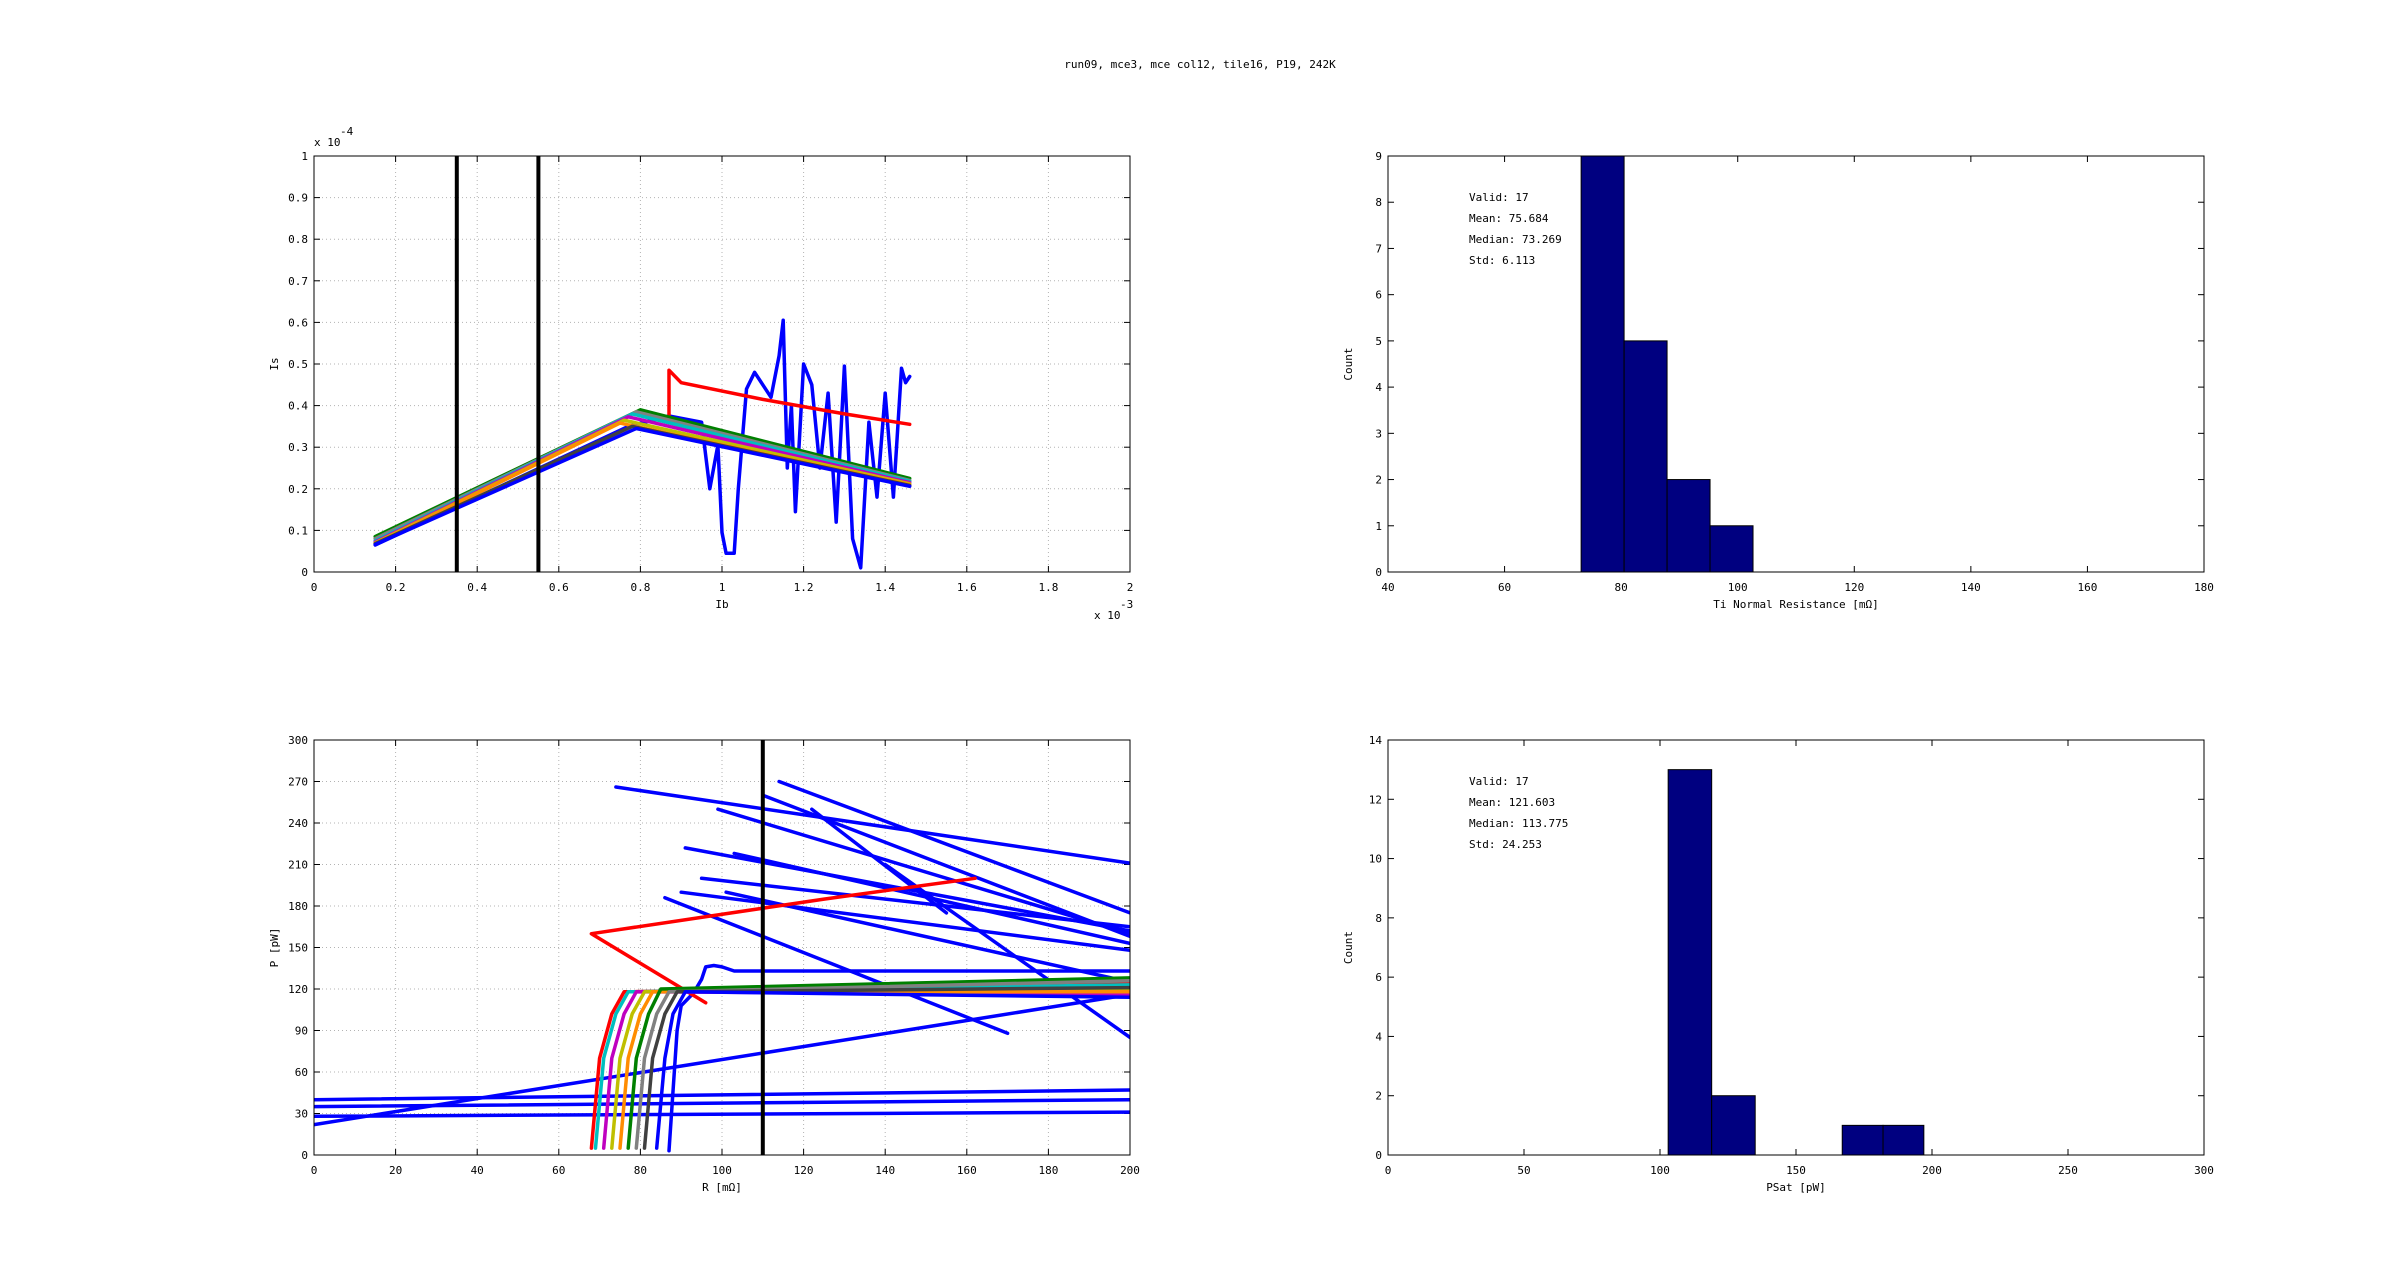  What do you see at coordinates (395, 1170) in the screenshot?
I see `x-tick-label: 20` at bounding box center [395, 1170].